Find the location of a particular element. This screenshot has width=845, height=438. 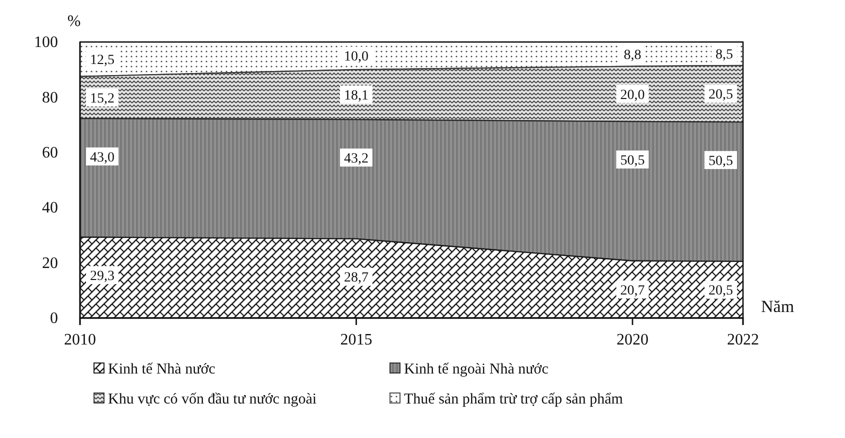

legend-label: Khu vực có vốn đầu tư nước ngoài is located at coordinates (212, 399).